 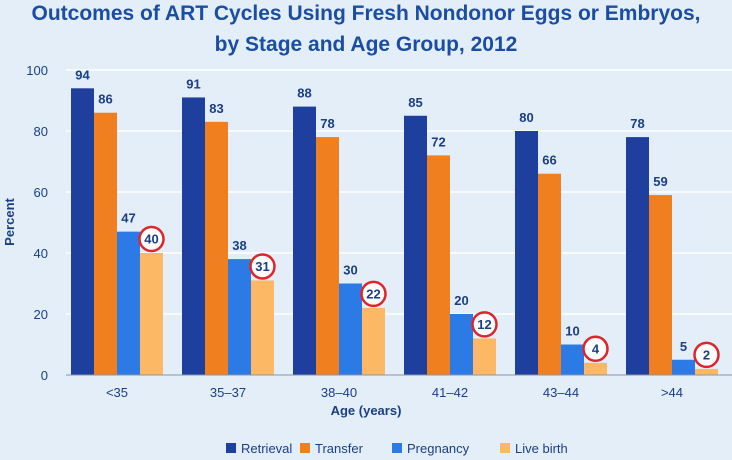 I want to click on data-label: 47, so click(x=128, y=218).